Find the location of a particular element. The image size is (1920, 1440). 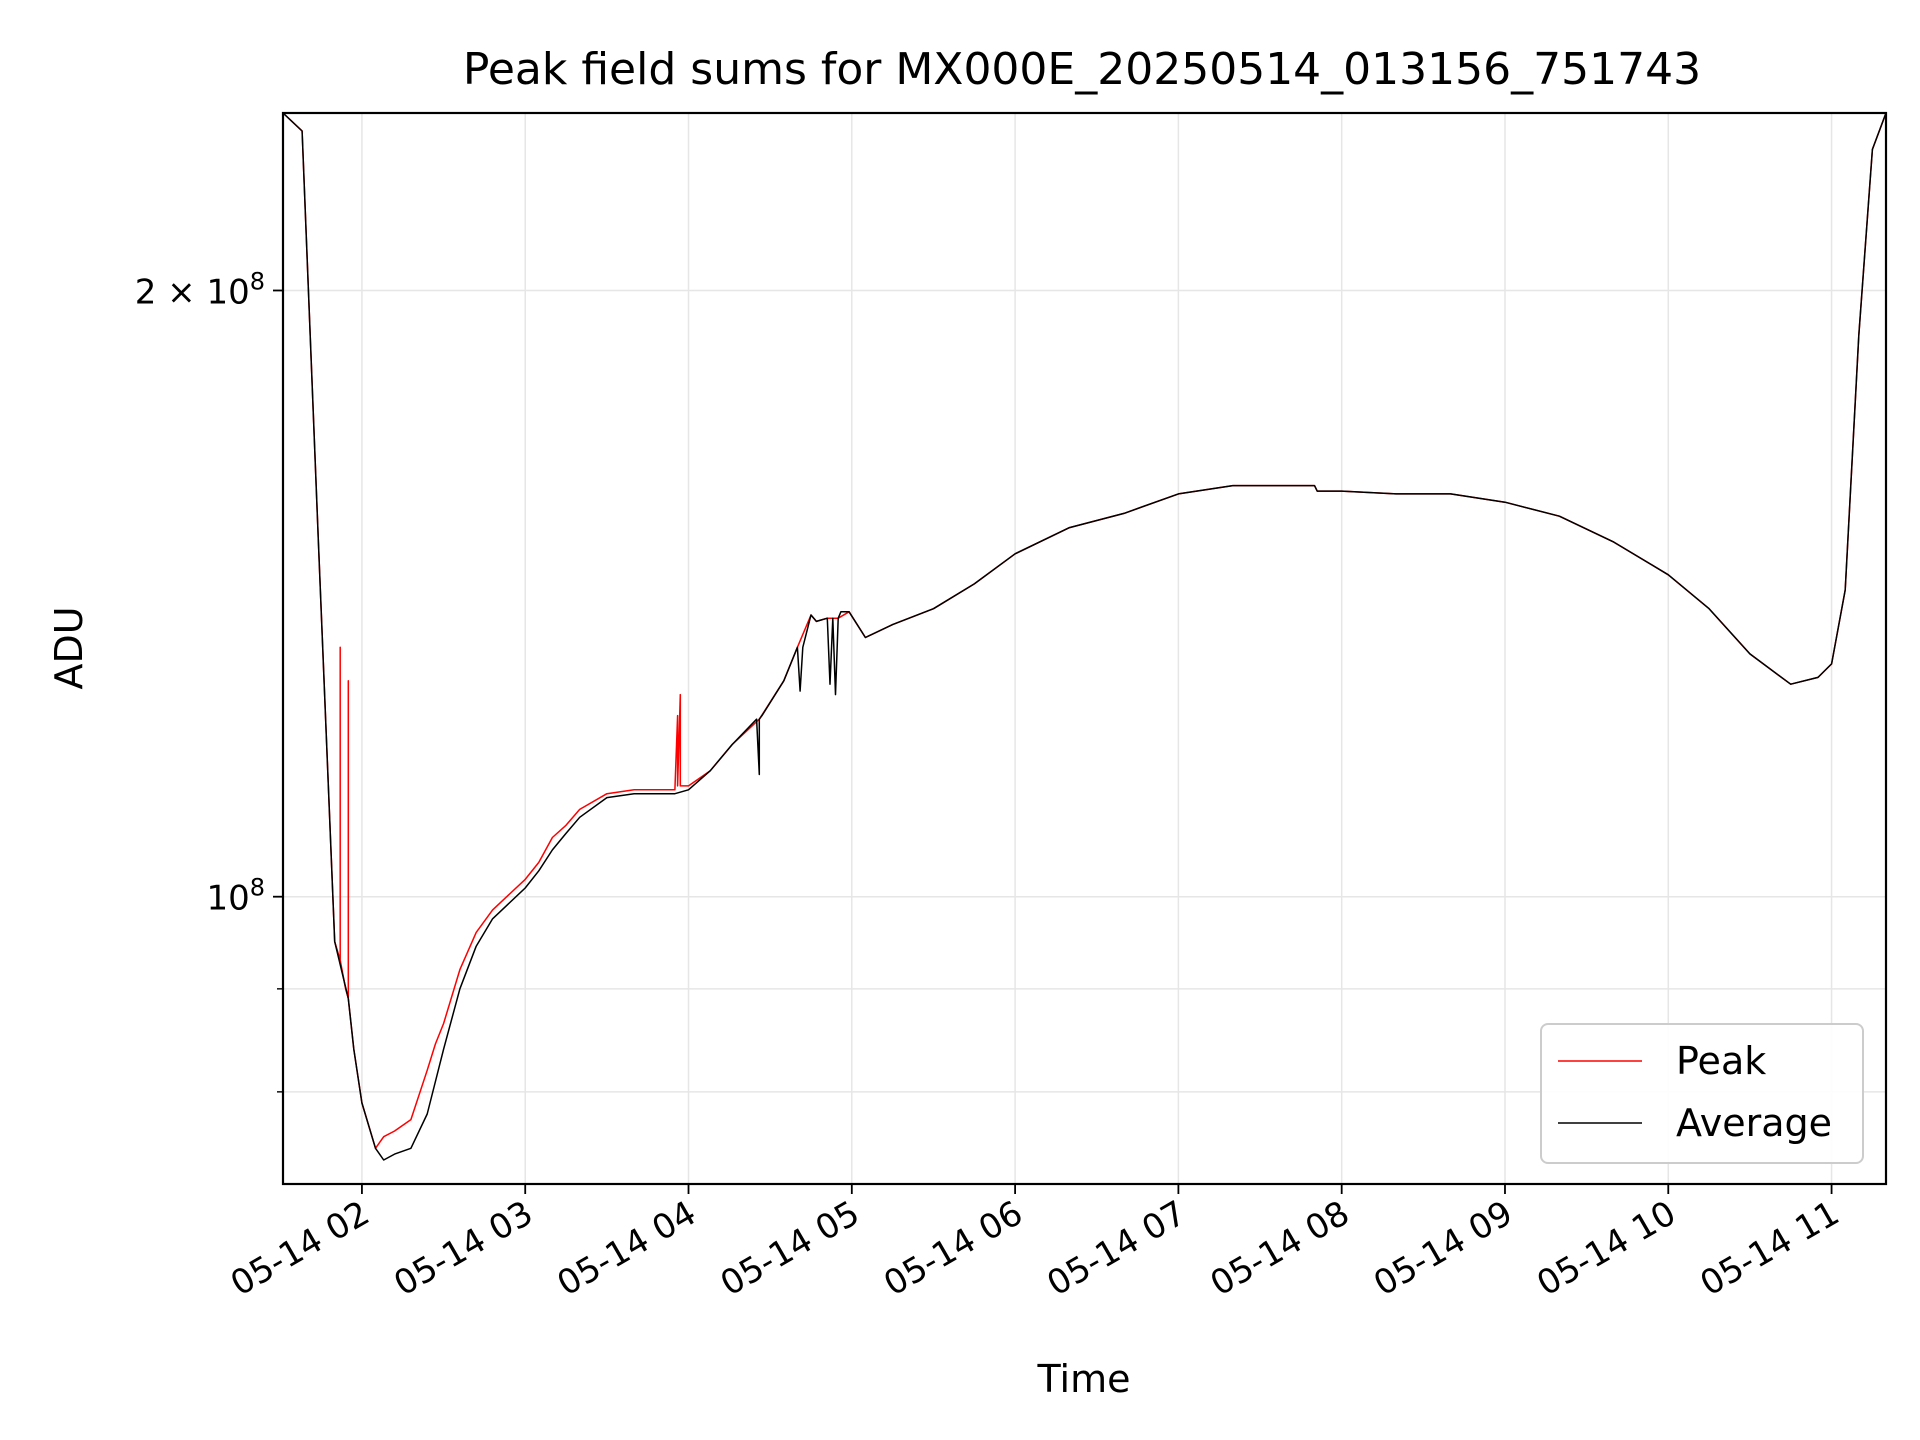

legend-box is located at coordinates (1702, 1093).